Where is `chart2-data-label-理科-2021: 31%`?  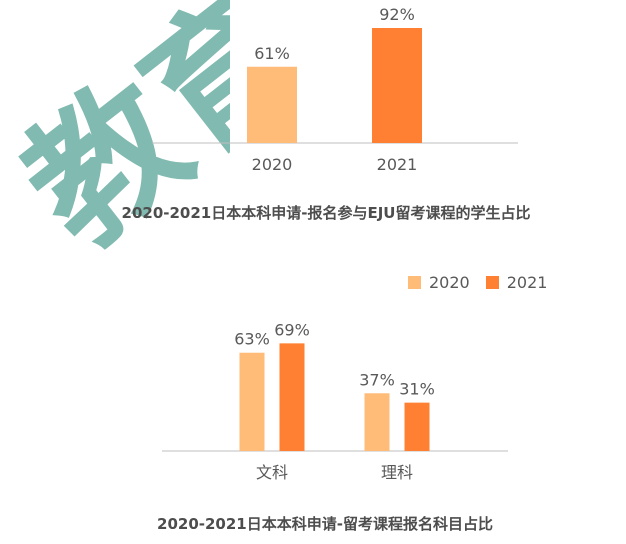 chart2-data-label-理科-2021: 31% is located at coordinates (417, 389).